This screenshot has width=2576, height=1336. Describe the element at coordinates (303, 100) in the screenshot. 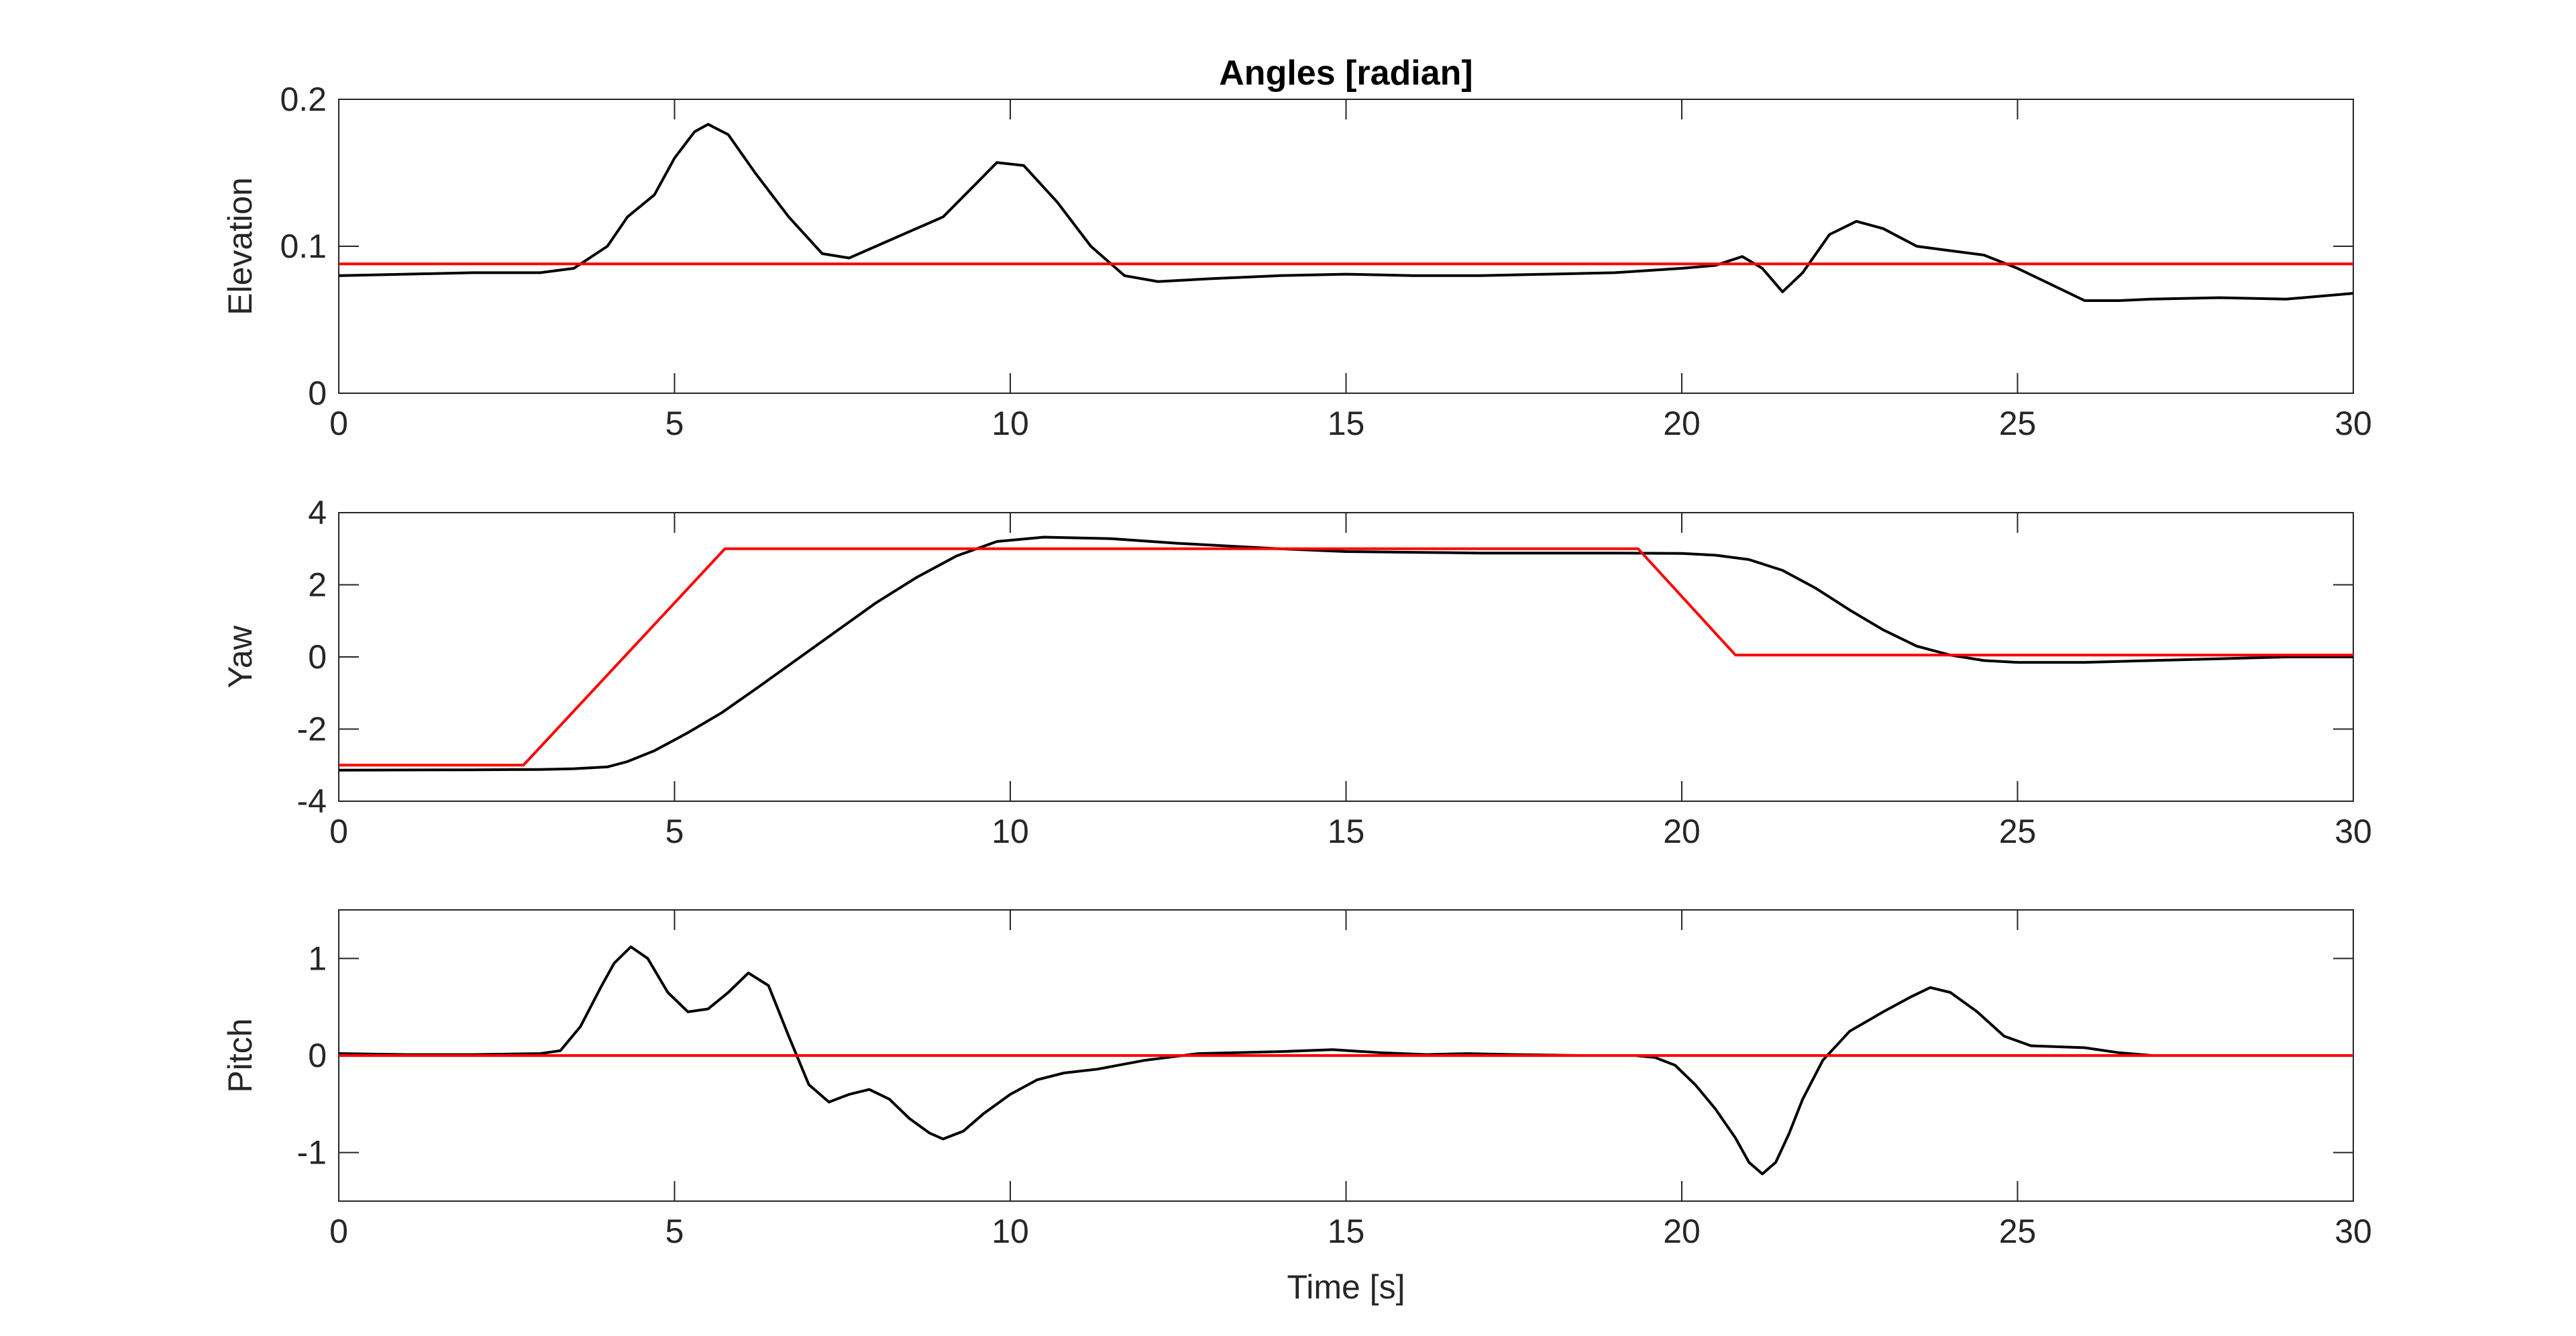

I see `elevation-ytick-label: 0.2` at that location.